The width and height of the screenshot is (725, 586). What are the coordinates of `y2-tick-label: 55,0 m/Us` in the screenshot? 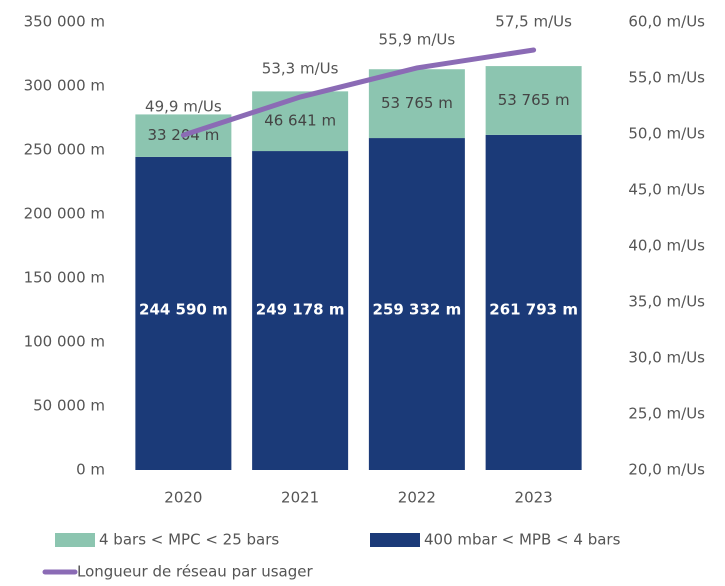 It's located at (666, 78).